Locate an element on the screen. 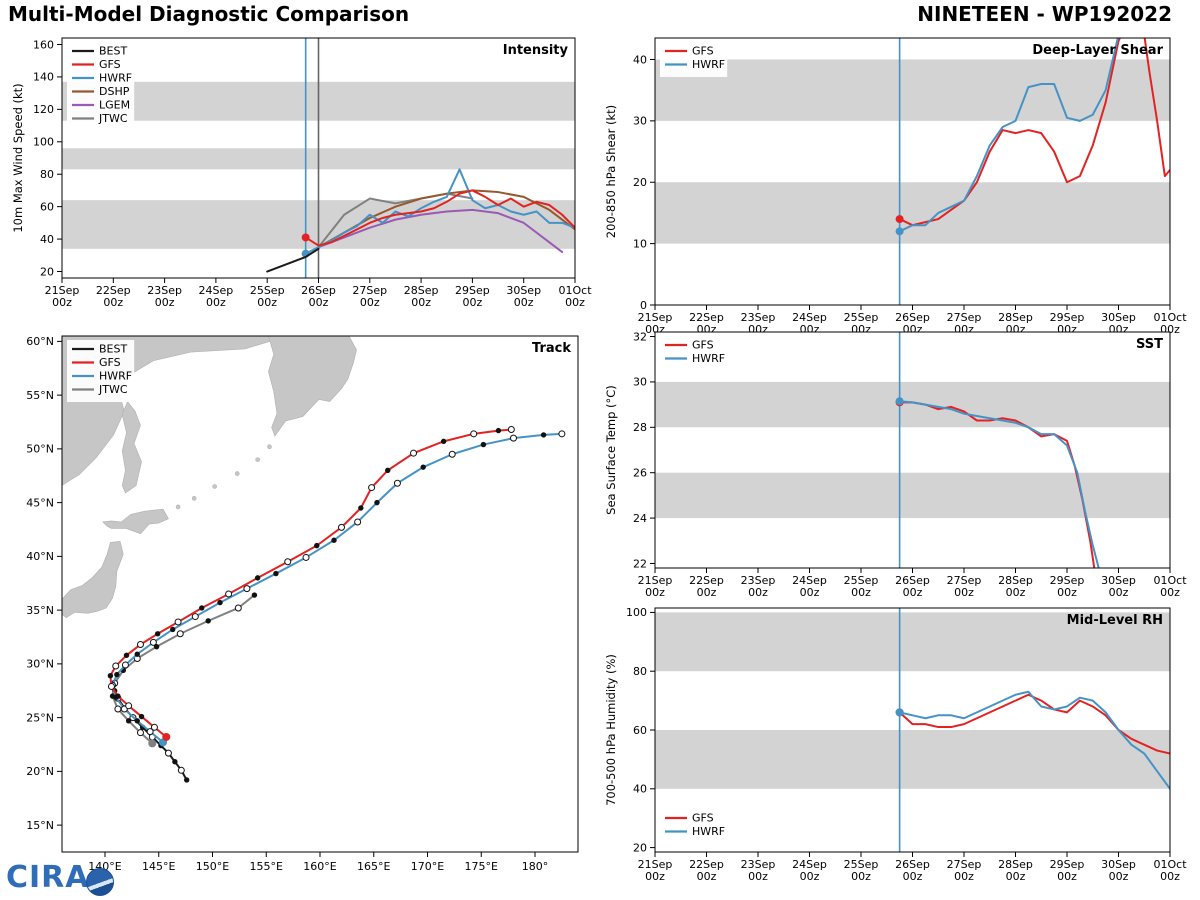 This screenshot has width=1200, height=900. gfs-start-dot is located at coordinates (166, 736).